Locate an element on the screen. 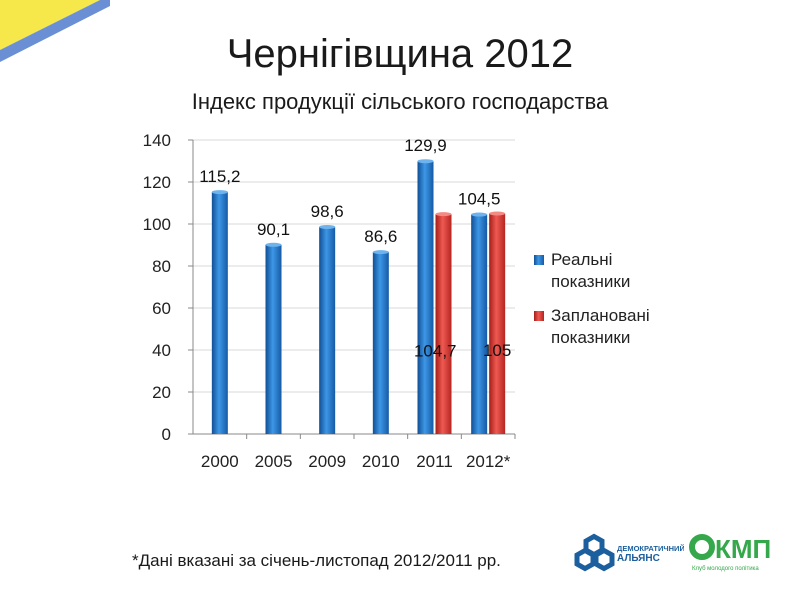 Image resolution: width=800 pixels, height=600 pixels. bar-real-2010 is located at coordinates (380, 343).